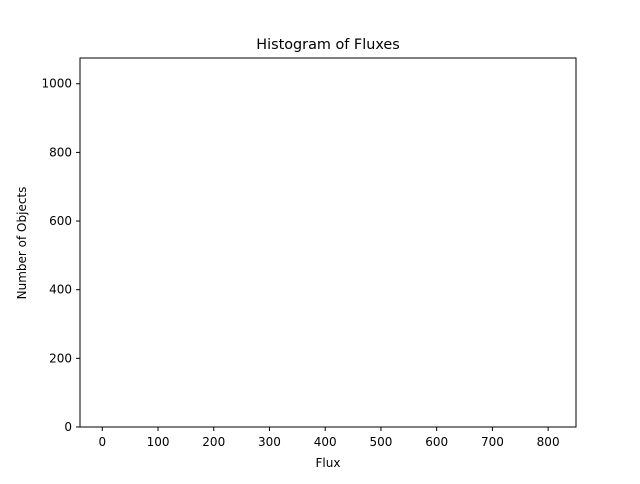  Describe the element at coordinates (60, 221) in the screenshot. I see `y-tick-label: 600` at that location.